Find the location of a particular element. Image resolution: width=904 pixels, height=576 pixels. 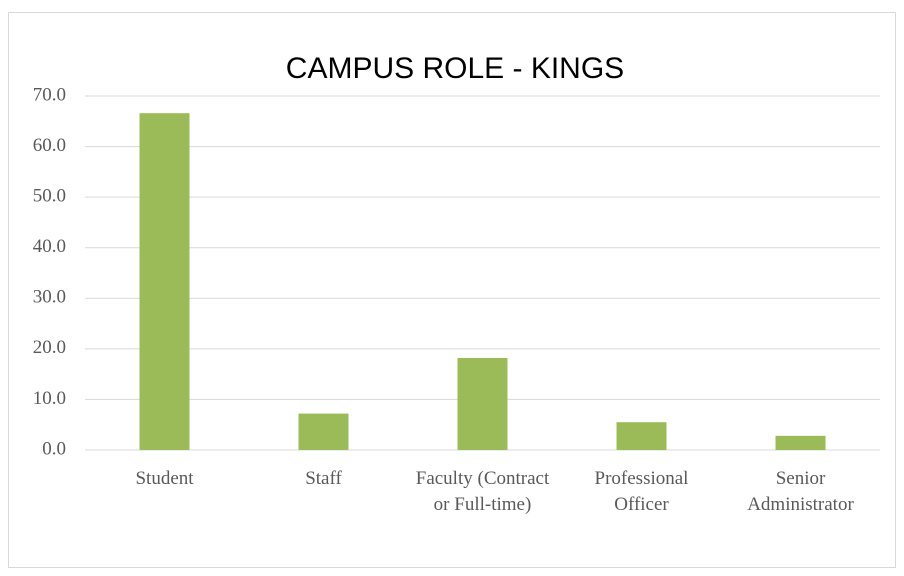

y-tick-label: 20.0 is located at coordinates (49, 347).